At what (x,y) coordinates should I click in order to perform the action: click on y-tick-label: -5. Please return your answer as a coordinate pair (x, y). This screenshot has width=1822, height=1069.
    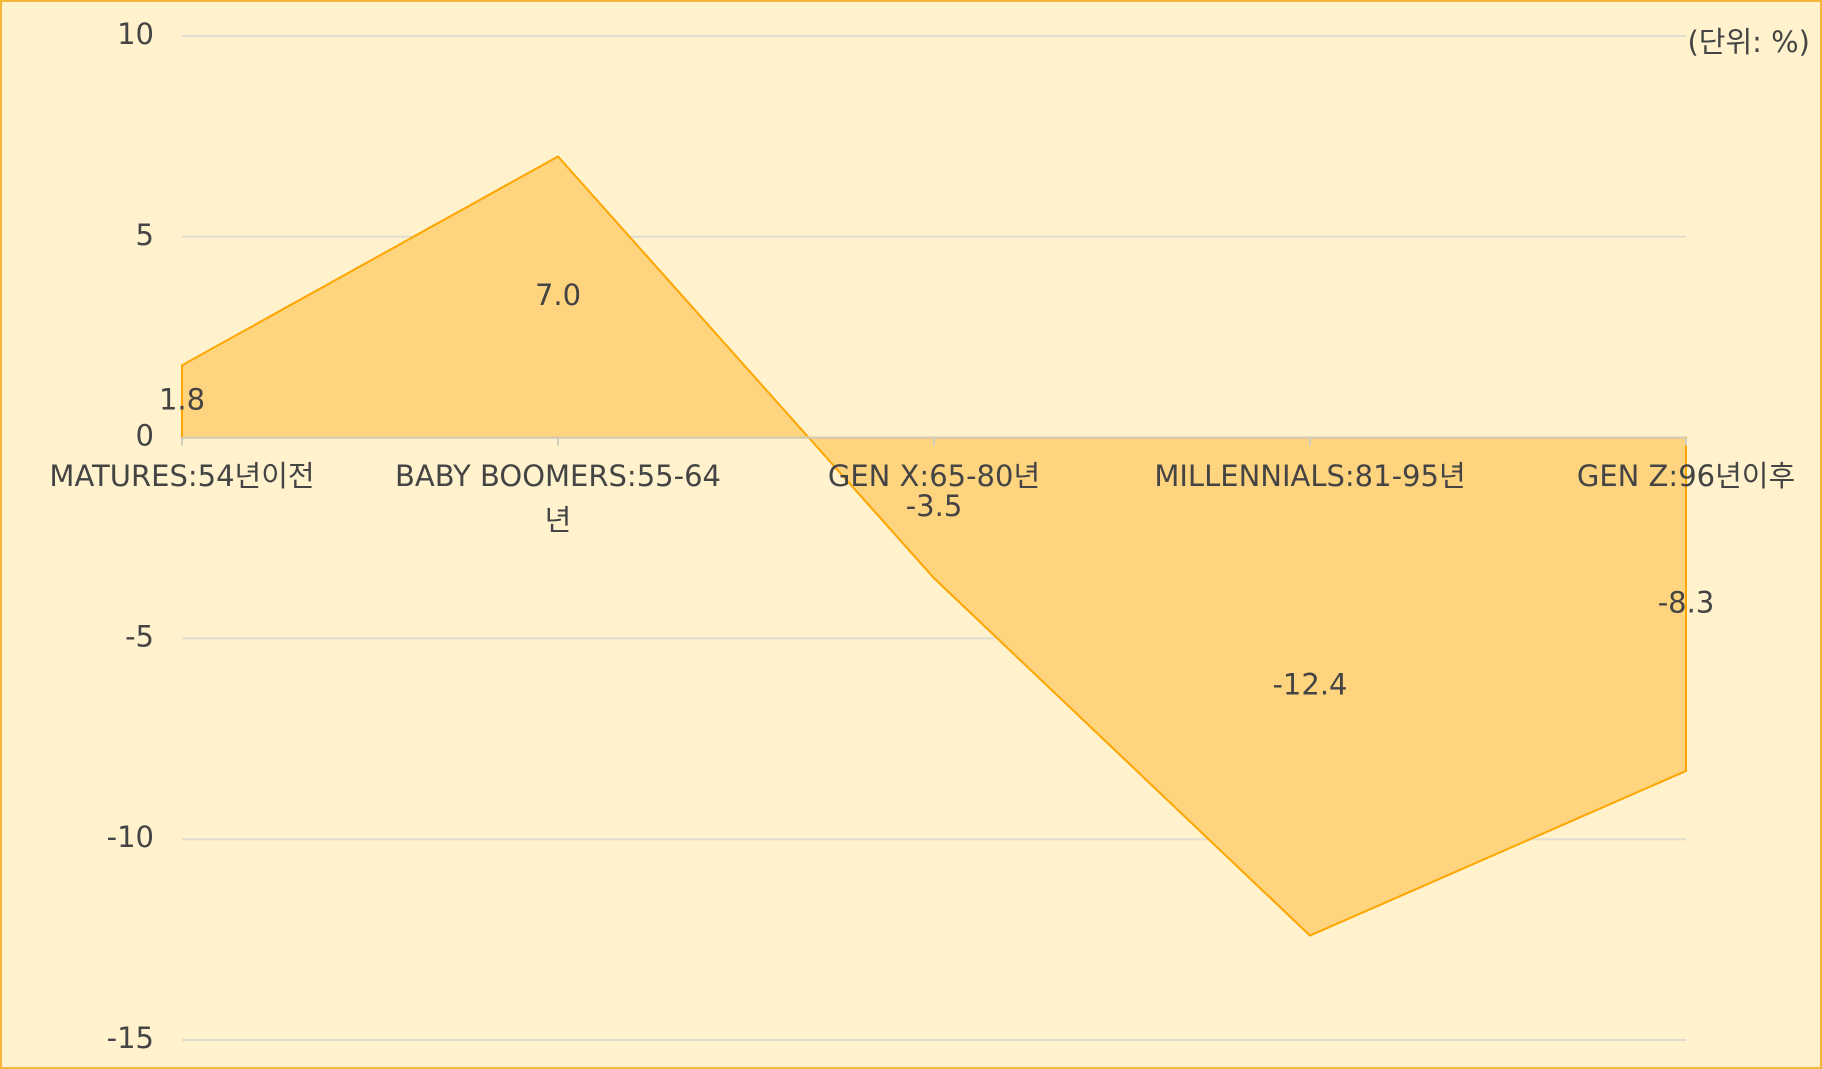
    Looking at the image, I should click on (139, 636).